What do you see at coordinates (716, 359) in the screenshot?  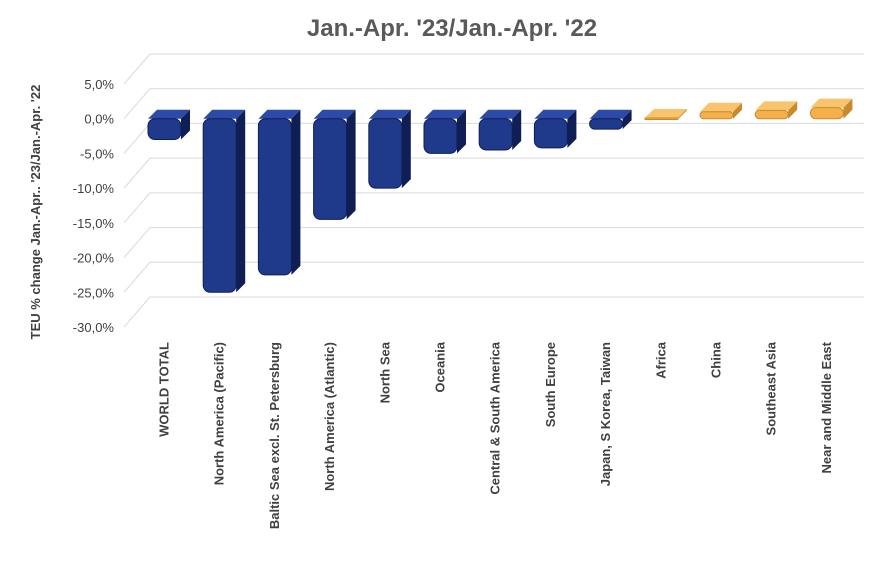 I see `x-tick-label: China` at bounding box center [716, 359].